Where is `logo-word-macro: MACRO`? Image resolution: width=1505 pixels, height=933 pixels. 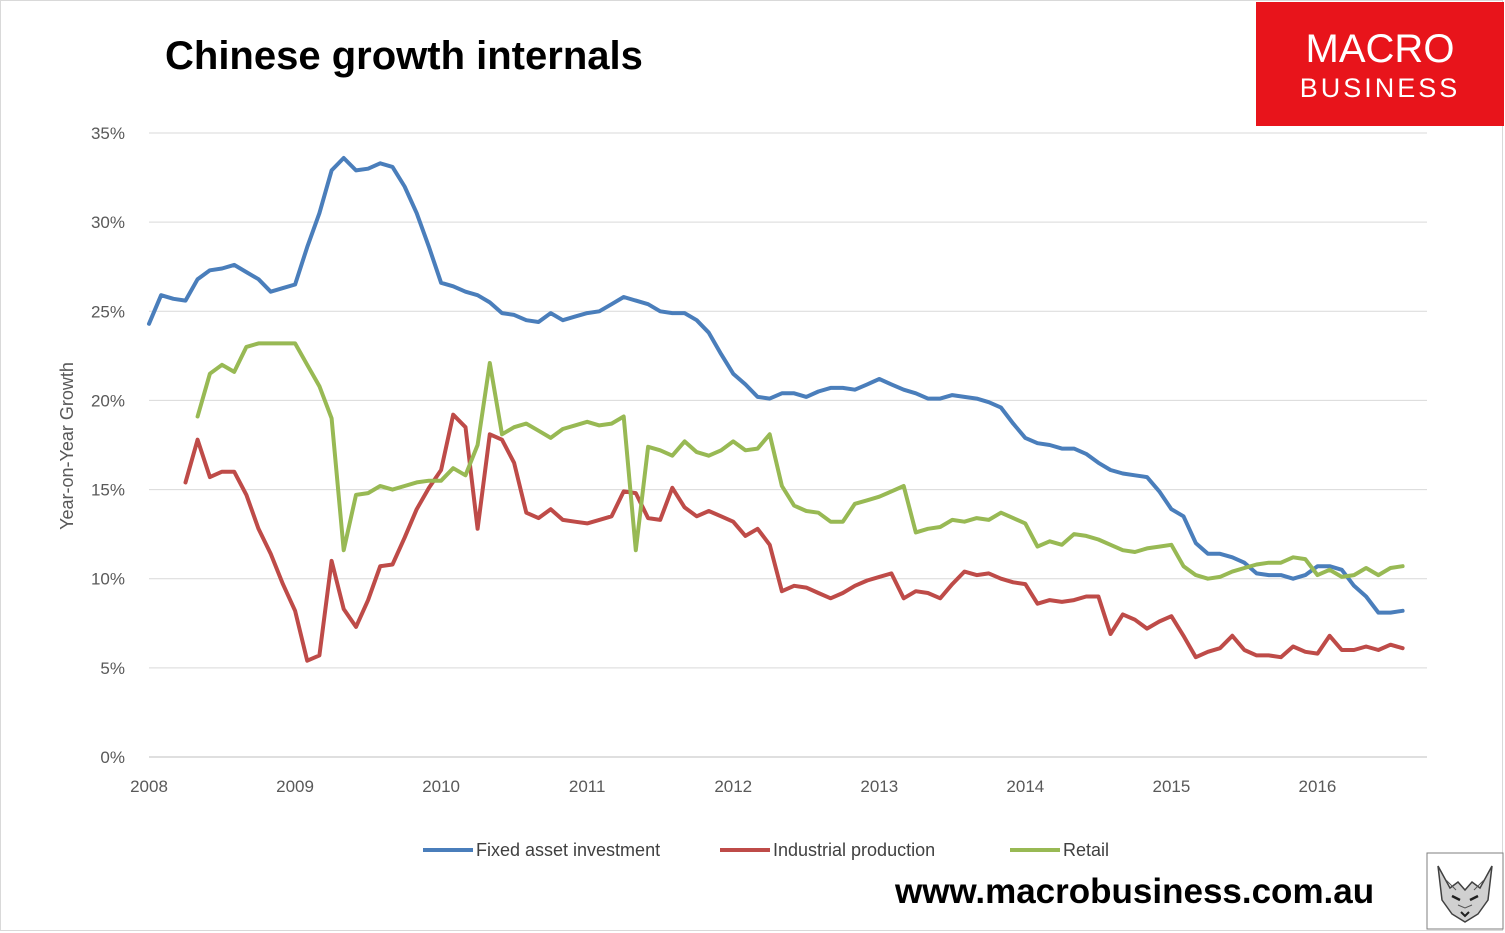
logo-word-macro: MACRO is located at coordinates (1380, 49).